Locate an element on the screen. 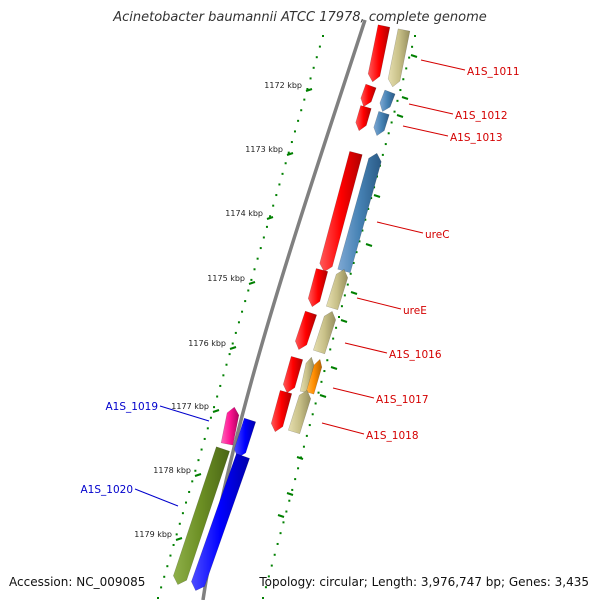 This screenshot has width=600, height=600. gene-label-a1s-1013: A1S_1013 is located at coordinates (476, 138).